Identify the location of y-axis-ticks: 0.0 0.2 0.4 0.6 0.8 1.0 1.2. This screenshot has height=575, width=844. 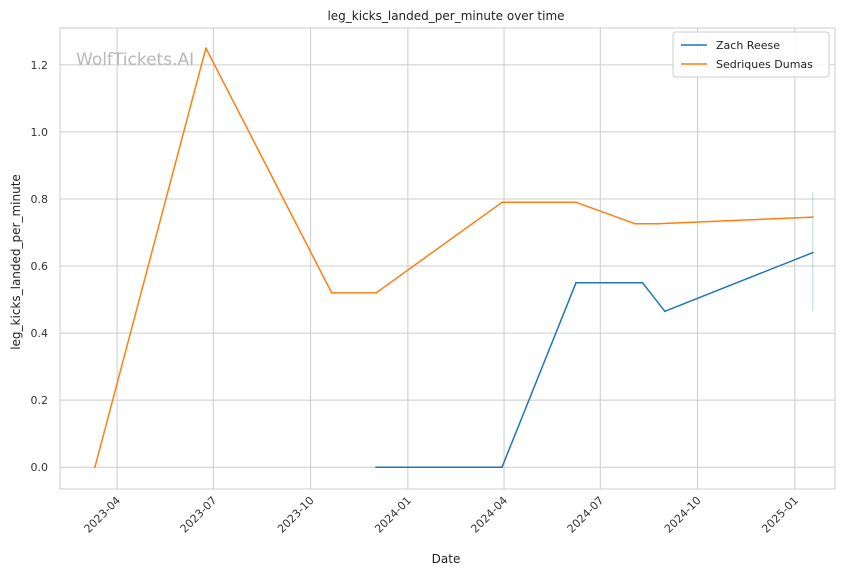
(40, 266).